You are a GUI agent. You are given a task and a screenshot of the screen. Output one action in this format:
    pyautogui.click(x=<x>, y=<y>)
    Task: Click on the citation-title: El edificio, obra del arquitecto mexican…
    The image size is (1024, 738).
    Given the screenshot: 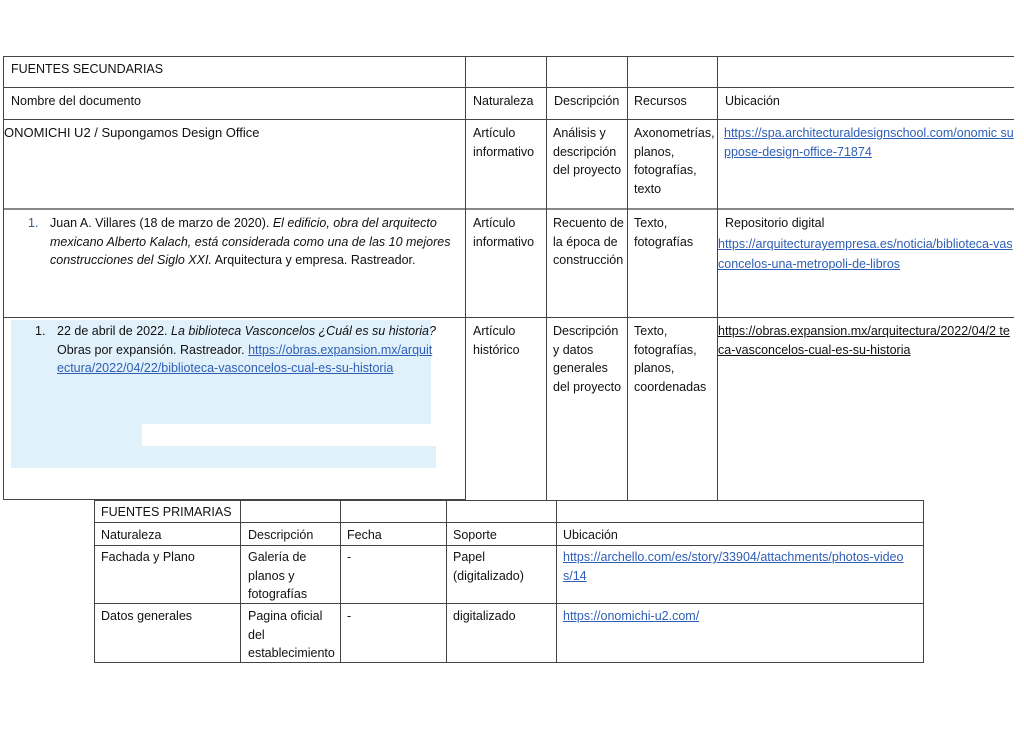 What is the action you would take?
    pyautogui.click(x=250, y=241)
    